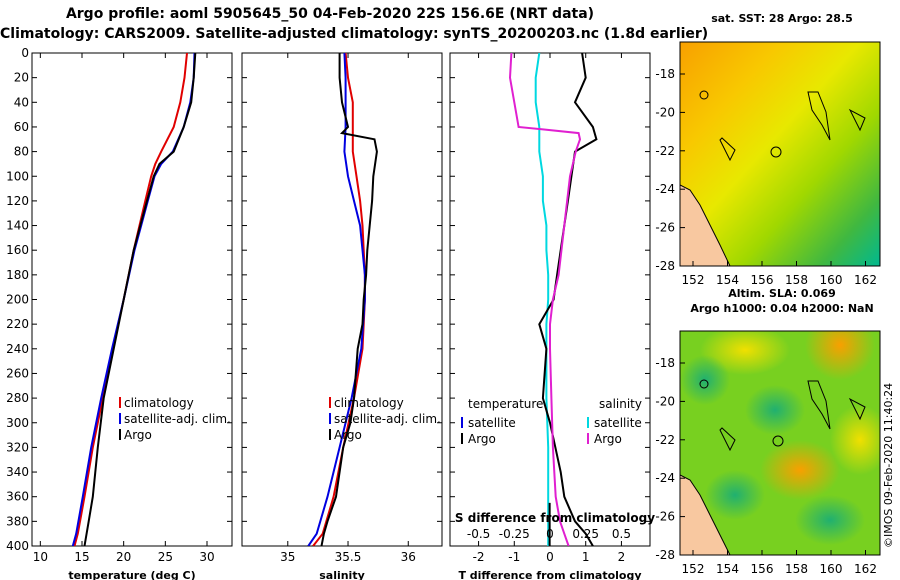  Describe the element at coordinates (17, 250) in the screenshot. I see `depth-tick-label: 160` at that location.